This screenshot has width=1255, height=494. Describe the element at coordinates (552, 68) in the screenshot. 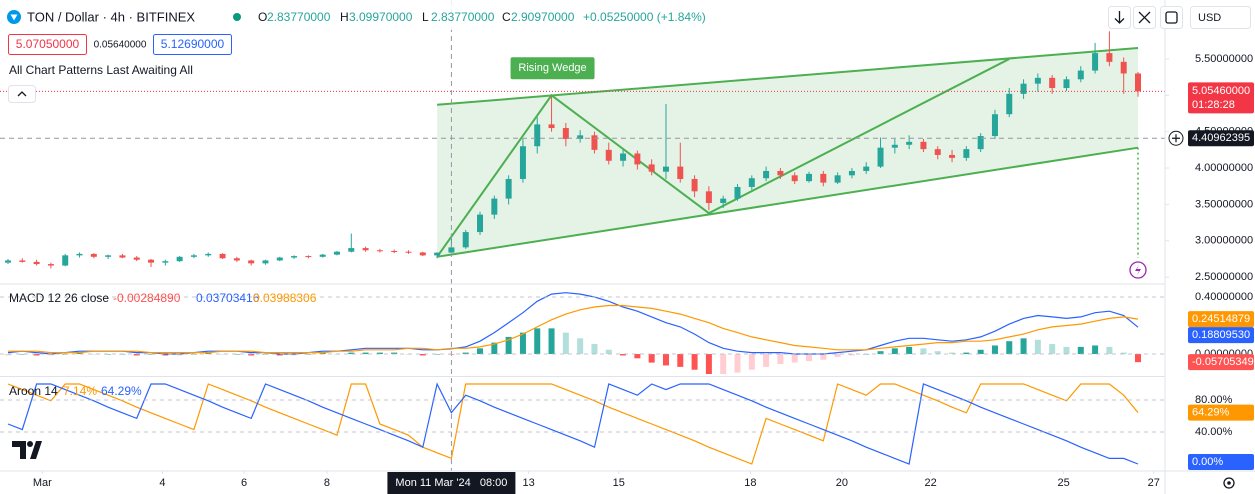

I see `pattern-label-bg` at that location.